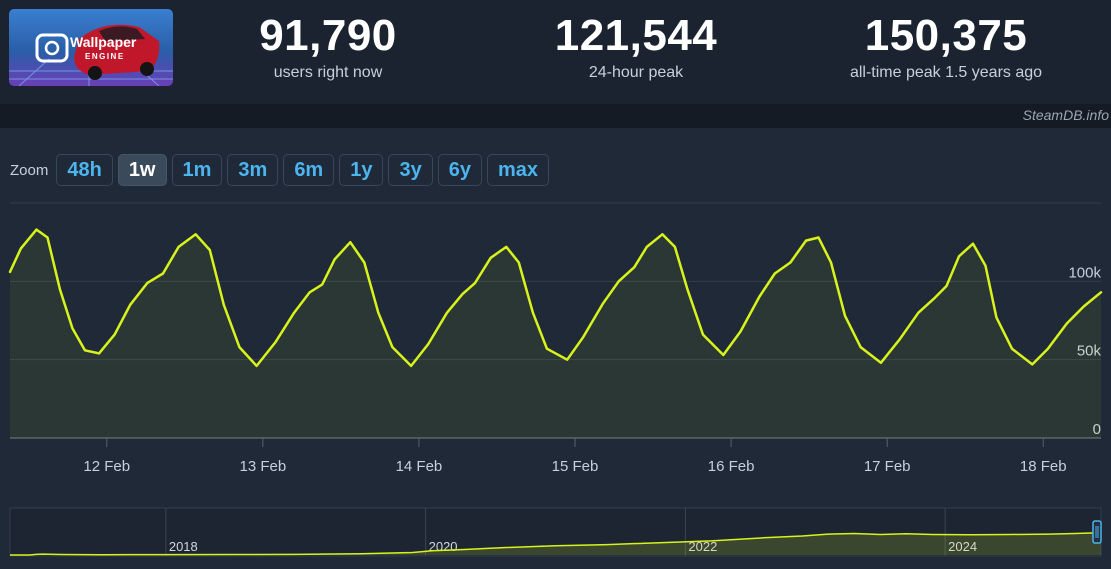 The height and width of the screenshot is (569, 1111). Describe the element at coordinates (183, 546) in the screenshot. I see `navigator-year-label: 2018` at that location.